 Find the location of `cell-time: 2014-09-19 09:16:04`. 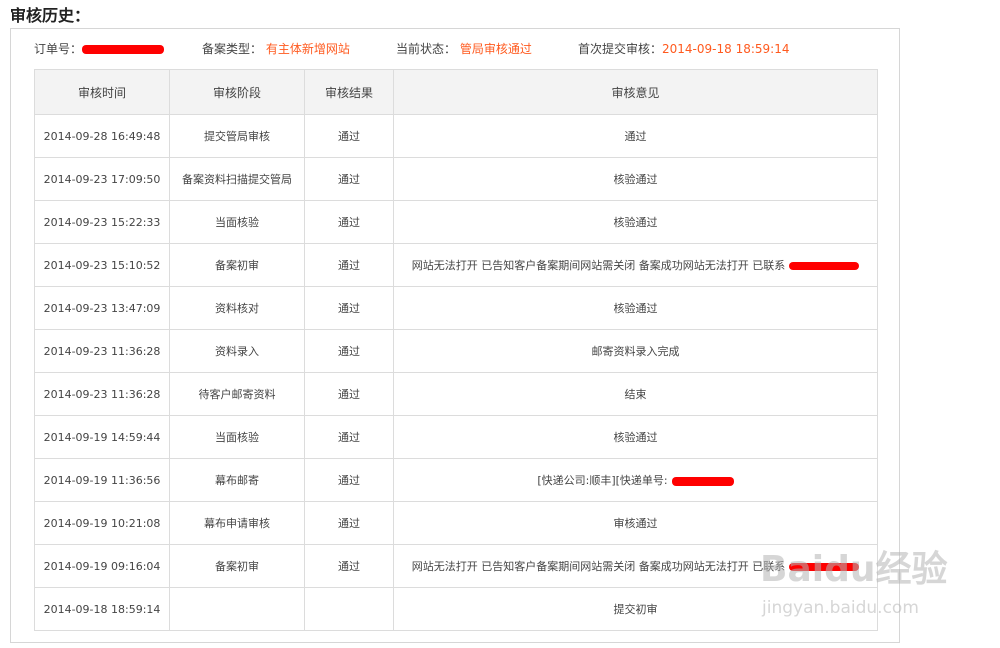

cell-time: 2014-09-19 09:16:04 is located at coordinates (102, 566).